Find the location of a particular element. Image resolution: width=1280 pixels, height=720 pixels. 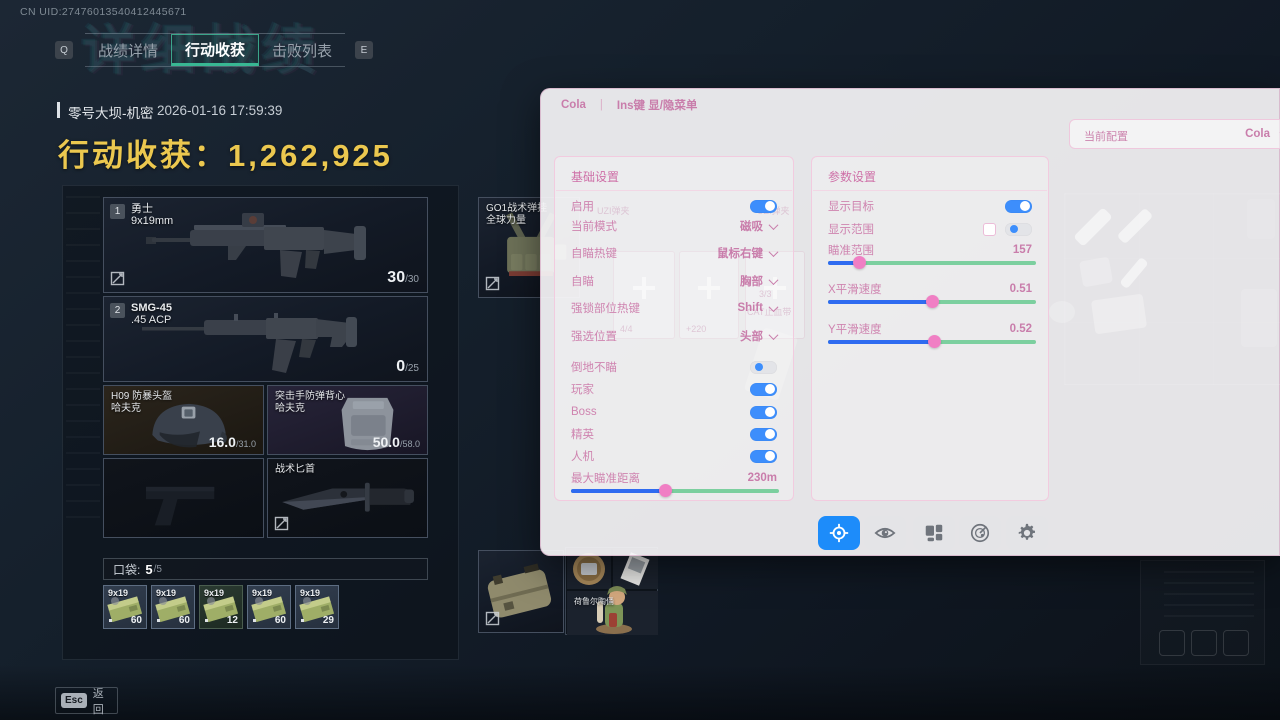

item-name: 荷鲁尔陶俑 is located at coordinates (594, 601).